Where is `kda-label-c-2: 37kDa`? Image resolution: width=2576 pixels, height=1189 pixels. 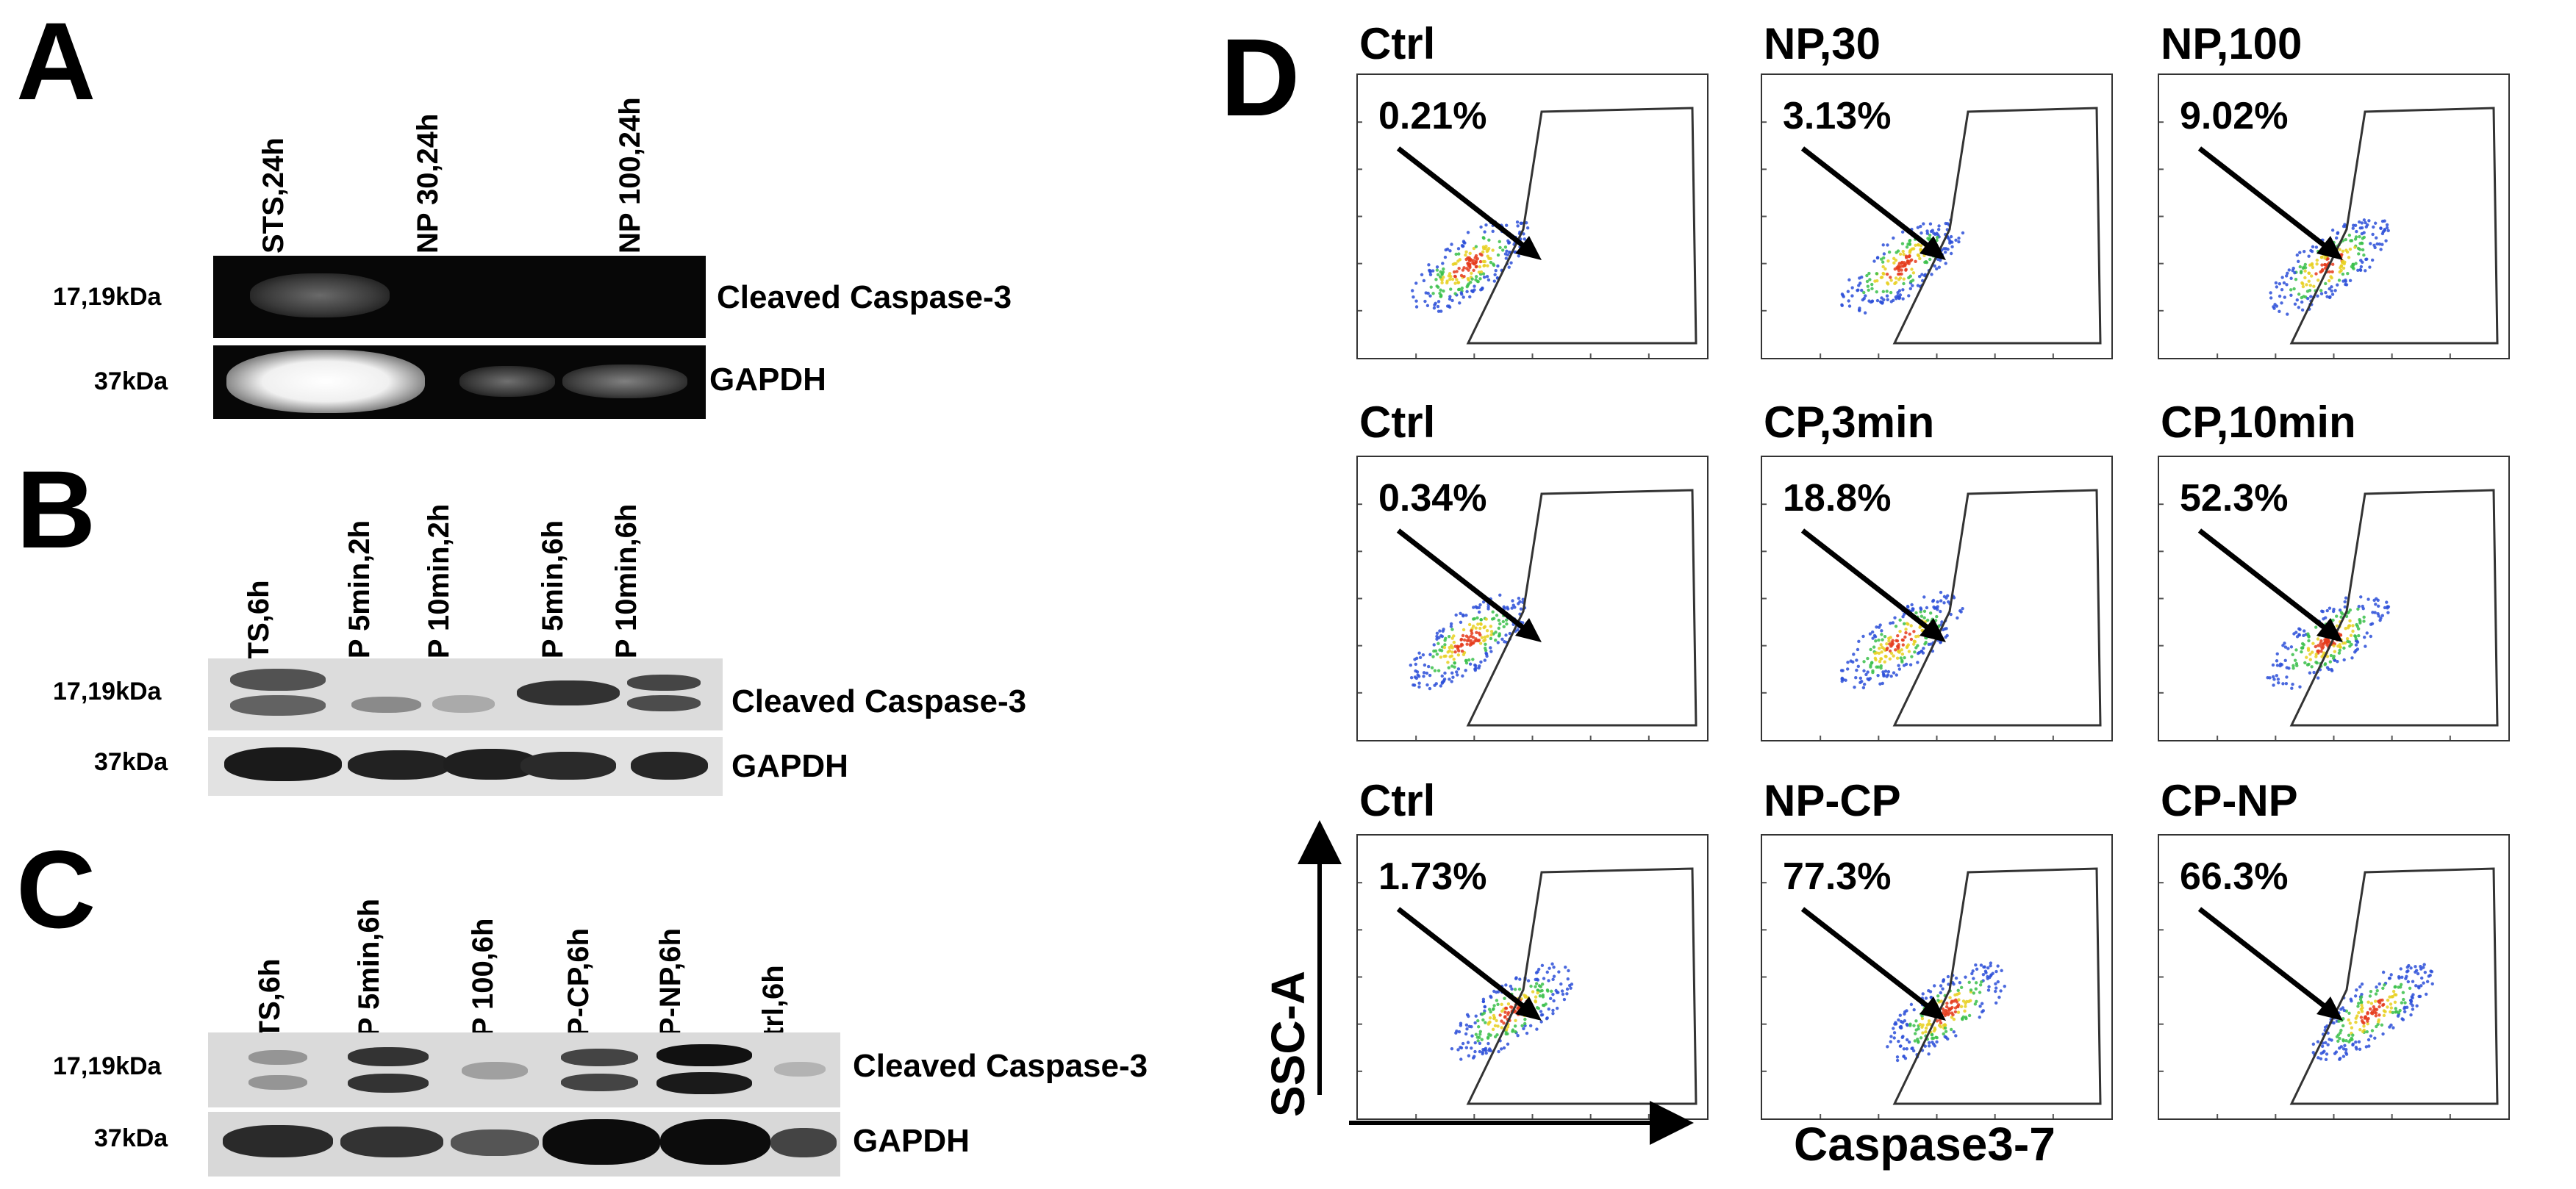 kda-label-c-2: 37kDa is located at coordinates (131, 1138).